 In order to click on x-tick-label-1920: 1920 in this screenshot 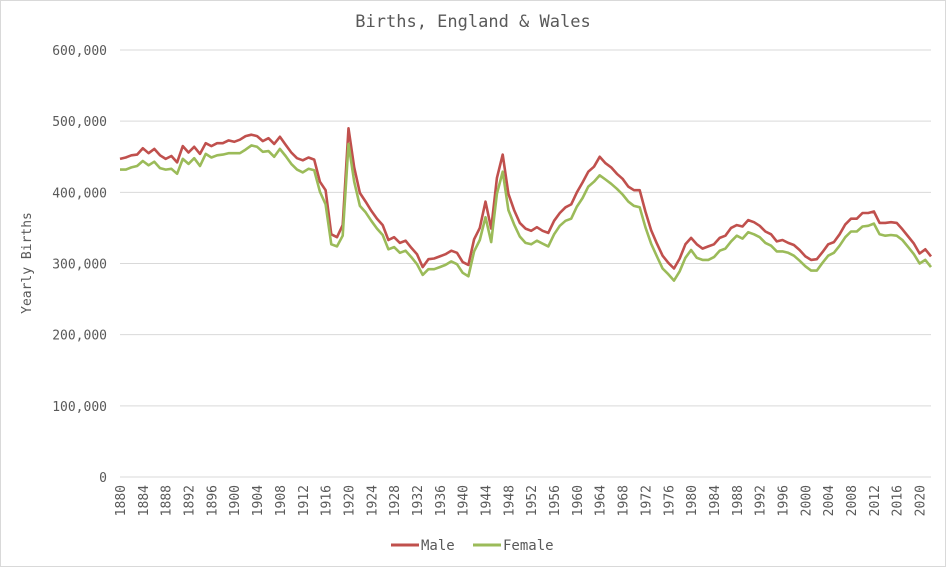, I will do `click(349, 500)`.